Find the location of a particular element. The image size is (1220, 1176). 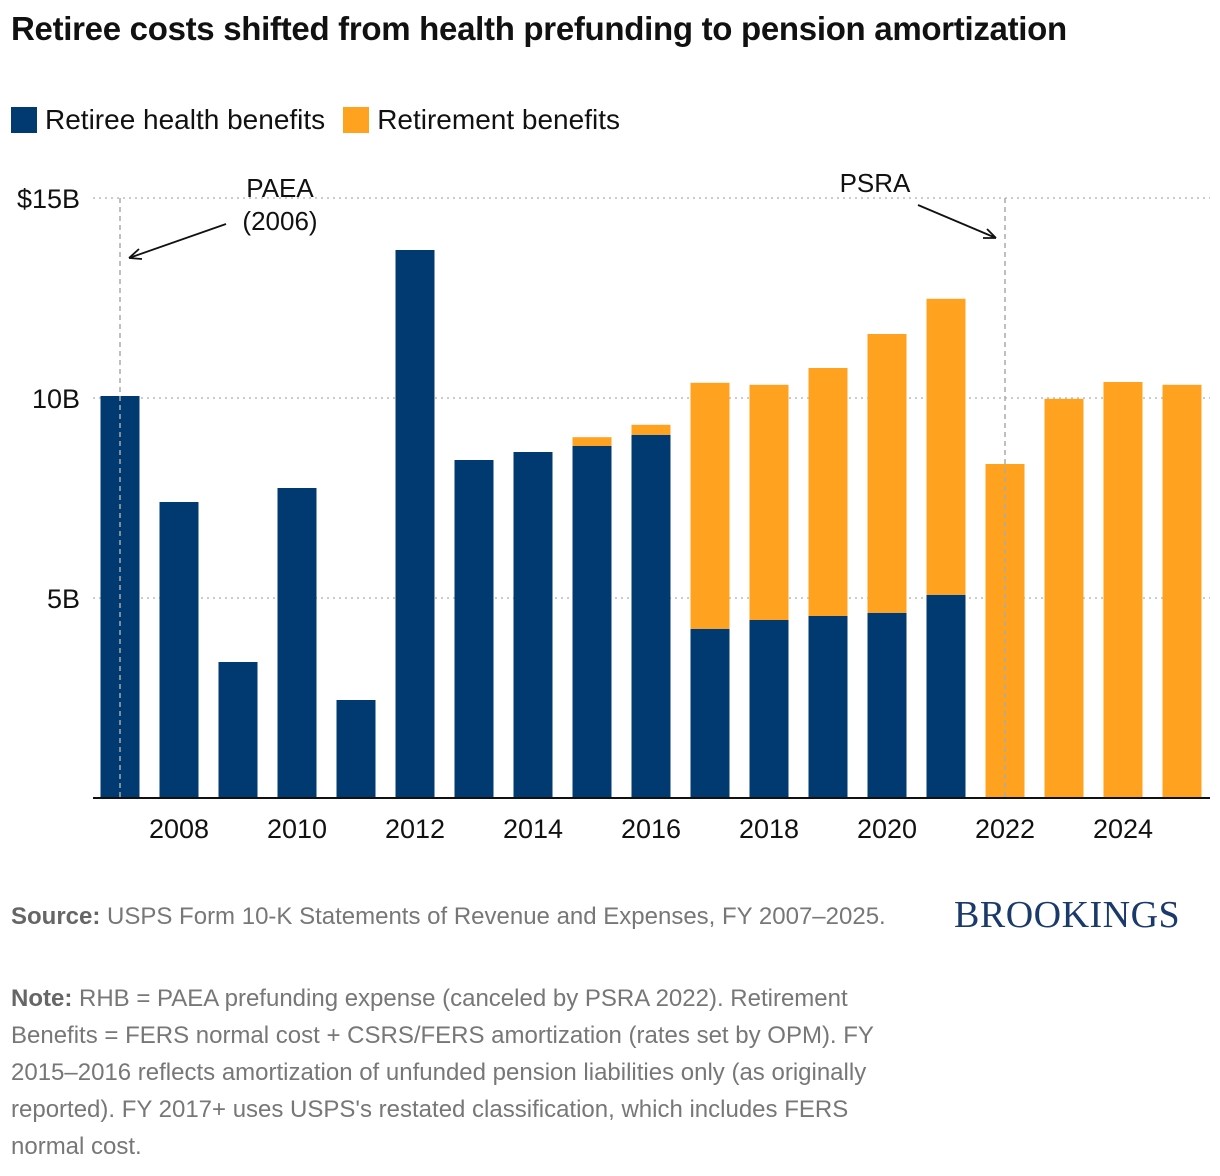

bar-health-2021 is located at coordinates (946, 696).